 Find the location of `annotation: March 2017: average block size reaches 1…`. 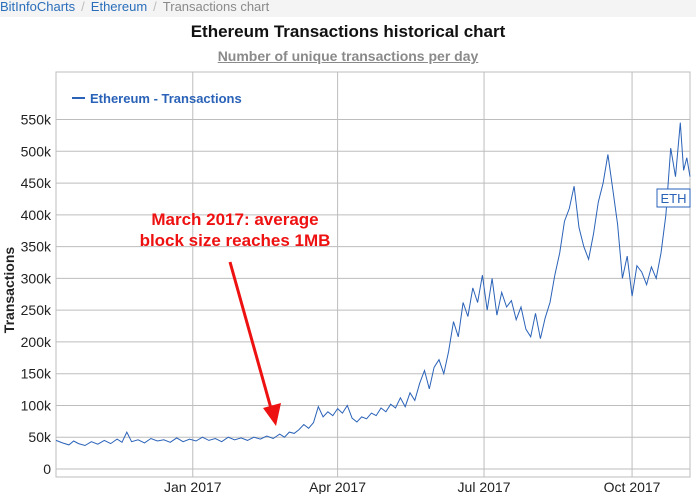

annotation: March 2017: average block size reaches 1… is located at coordinates (235, 318).